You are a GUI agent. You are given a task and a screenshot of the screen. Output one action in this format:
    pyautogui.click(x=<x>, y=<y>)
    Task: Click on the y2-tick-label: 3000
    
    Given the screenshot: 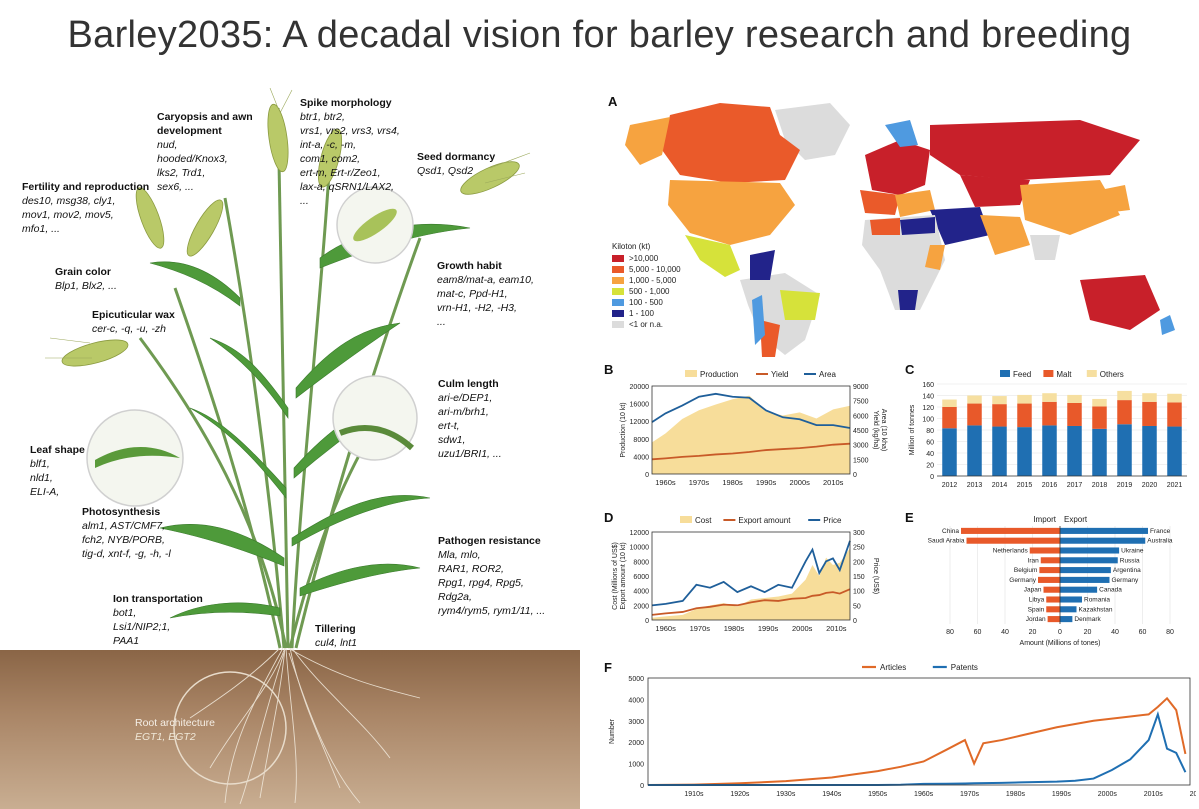 What is the action you would take?
    pyautogui.click(x=861, y=446)
    